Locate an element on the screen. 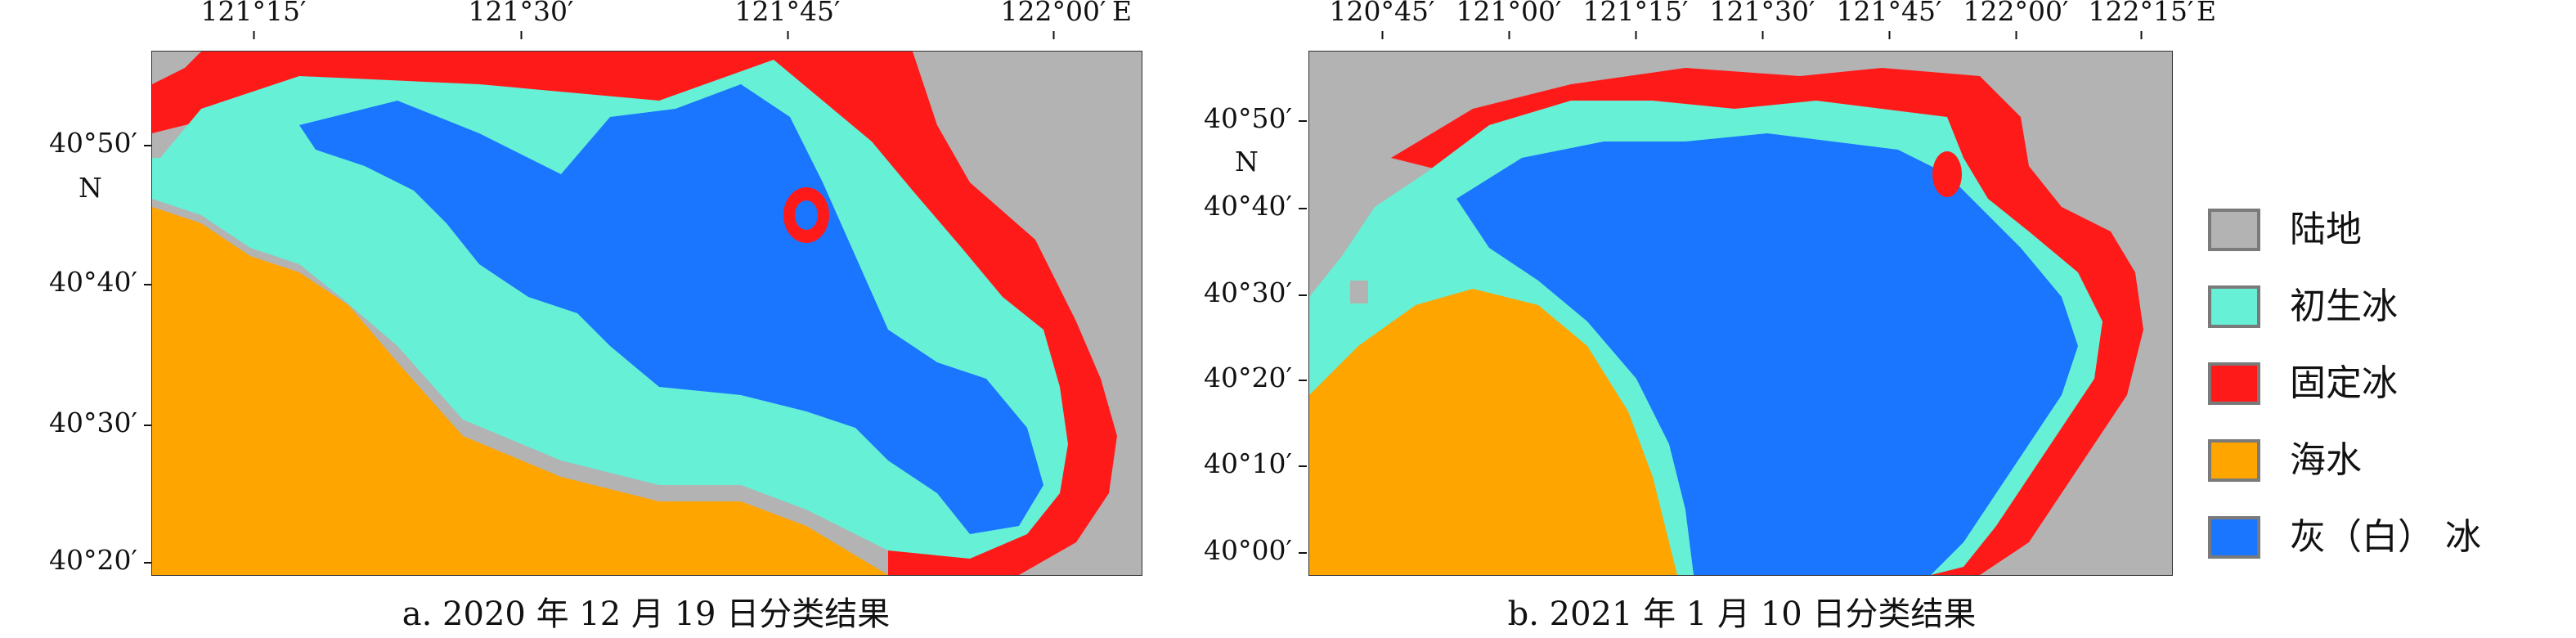  ice-patch-inner-a is located at coordinates (806, 215).